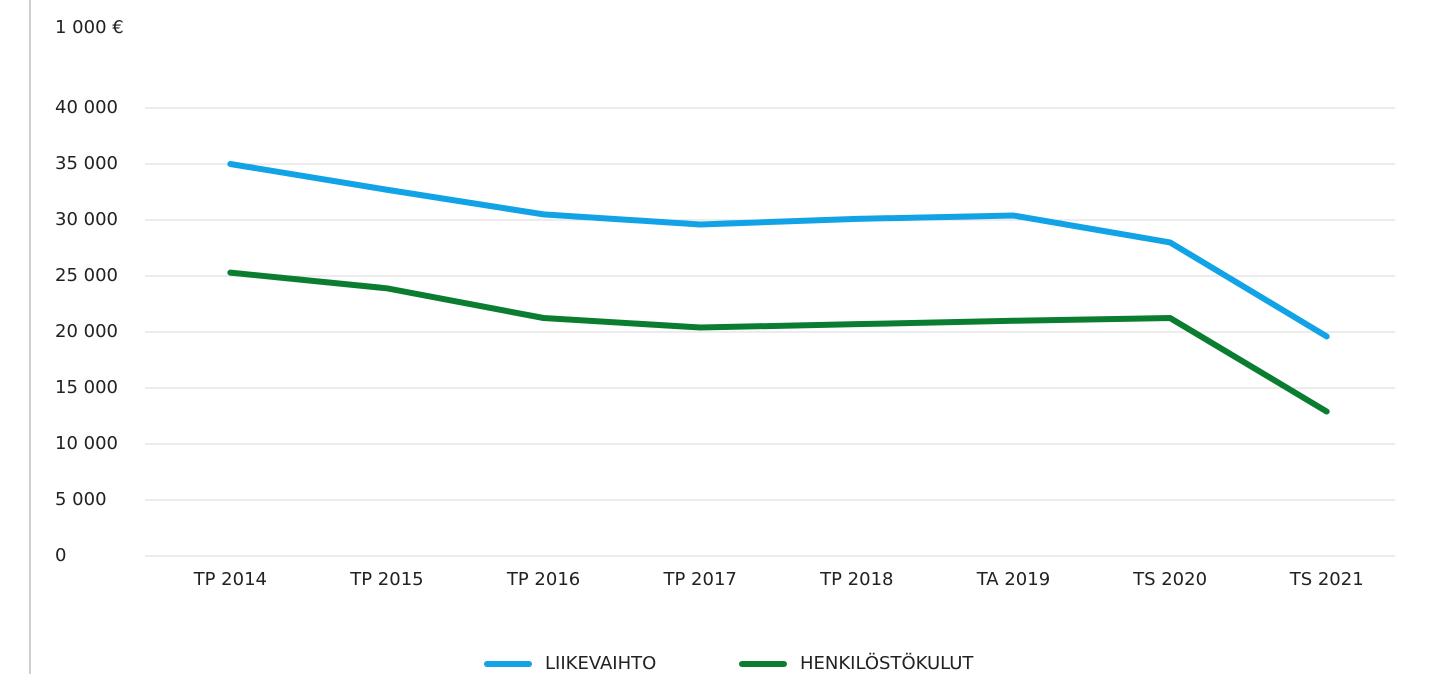 This screenshot has width=1429, height=674. What do you see at coordinates (89, 27) in the screenshot?
I see `y-unit-label: 1 000 €` at bounding box center [89, 27].